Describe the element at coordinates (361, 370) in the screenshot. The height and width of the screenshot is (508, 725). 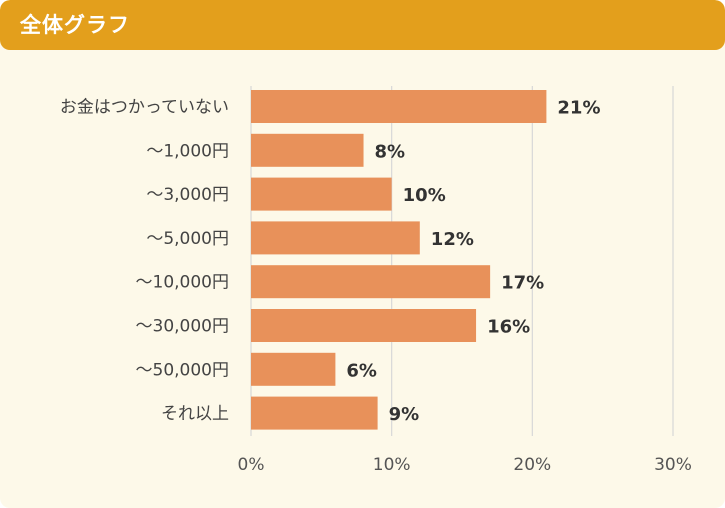
I see `data-label: 6%` at that location.